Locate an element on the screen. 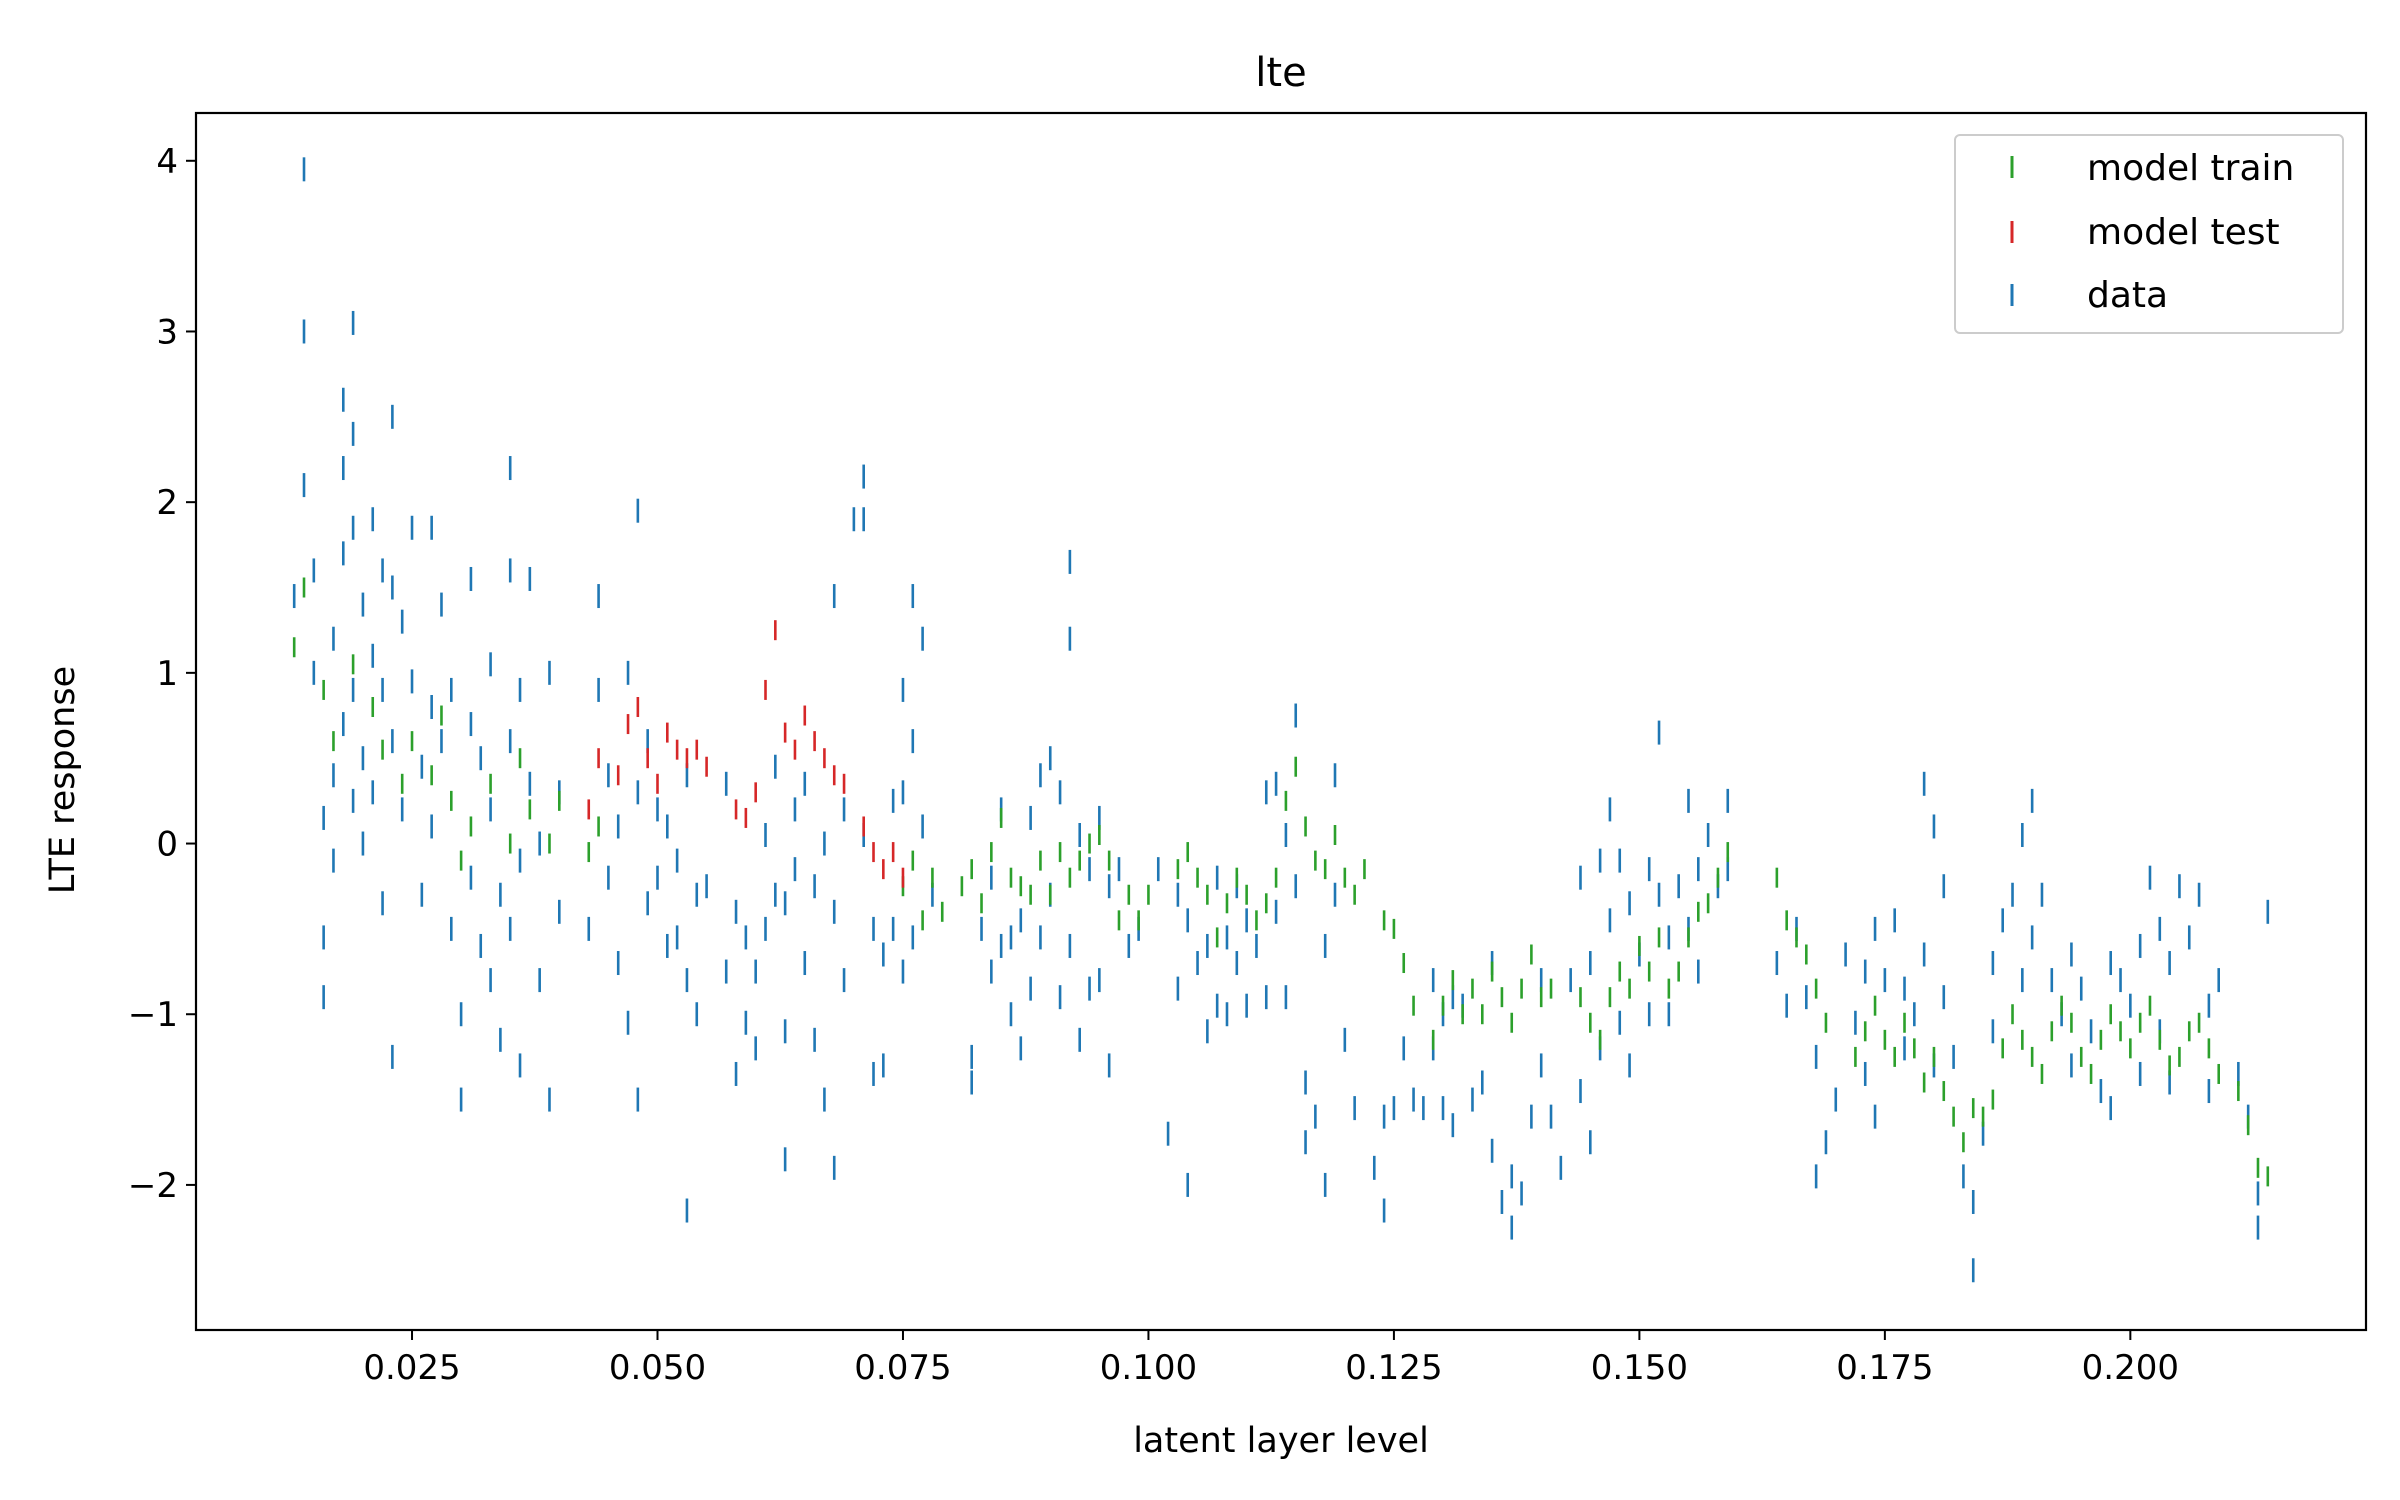 The height and width of the screenshot is (1500, 2400). x-tick-label: 0.075 is located at coordinates (902, 1368).